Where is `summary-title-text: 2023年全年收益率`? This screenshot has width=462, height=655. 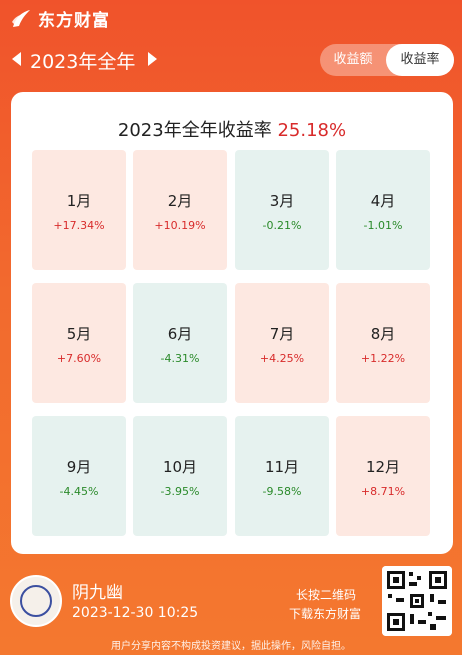
summary-title-text: 2023年全年收益率 is located at coordinates (194, 130).